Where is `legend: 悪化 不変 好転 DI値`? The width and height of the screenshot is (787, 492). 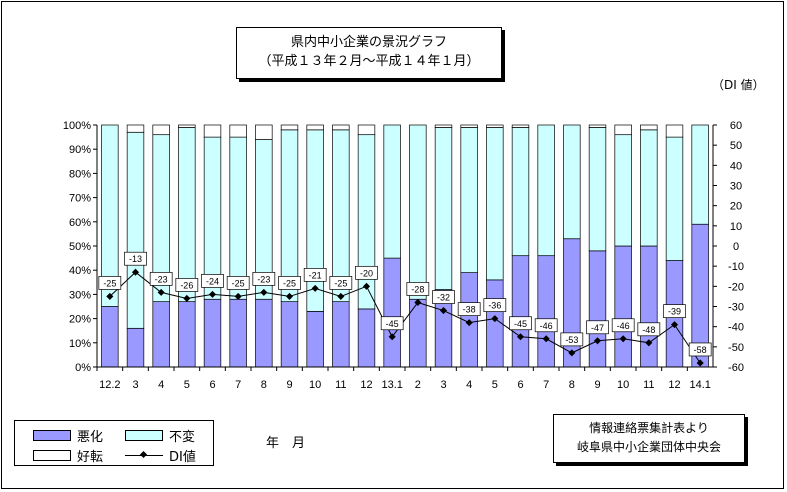 legend: 悪化 不変 好転 DI値 is located at coordinates (114, 443).